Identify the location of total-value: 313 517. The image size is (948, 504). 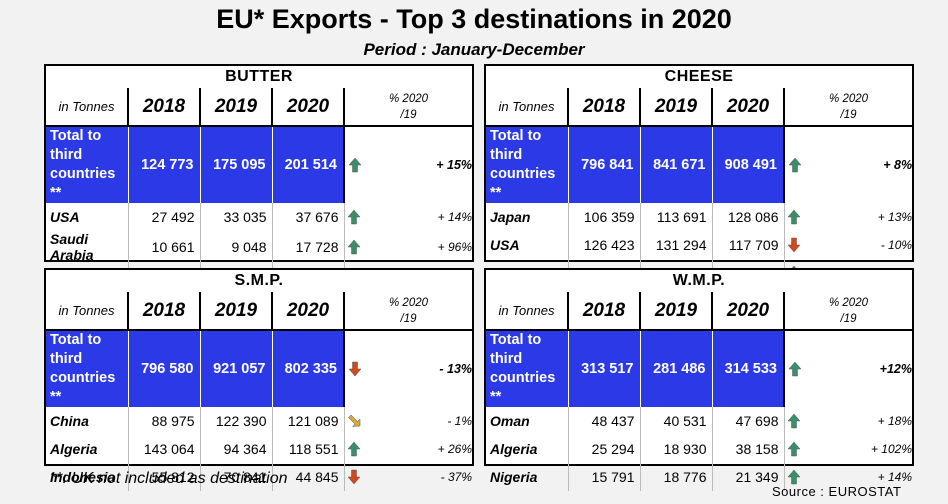
(603, 368).